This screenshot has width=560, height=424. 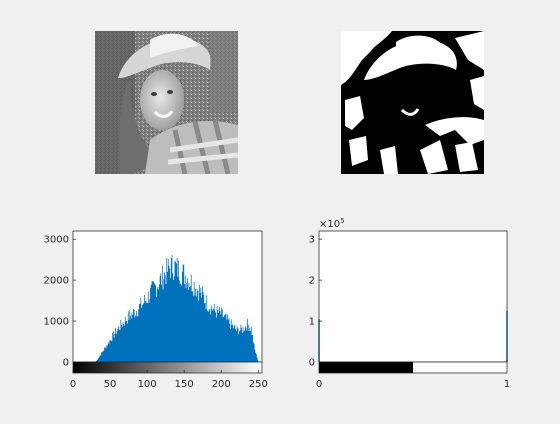 I want to click on hist1-ytick-label: 0, so click(x=66, y=363).